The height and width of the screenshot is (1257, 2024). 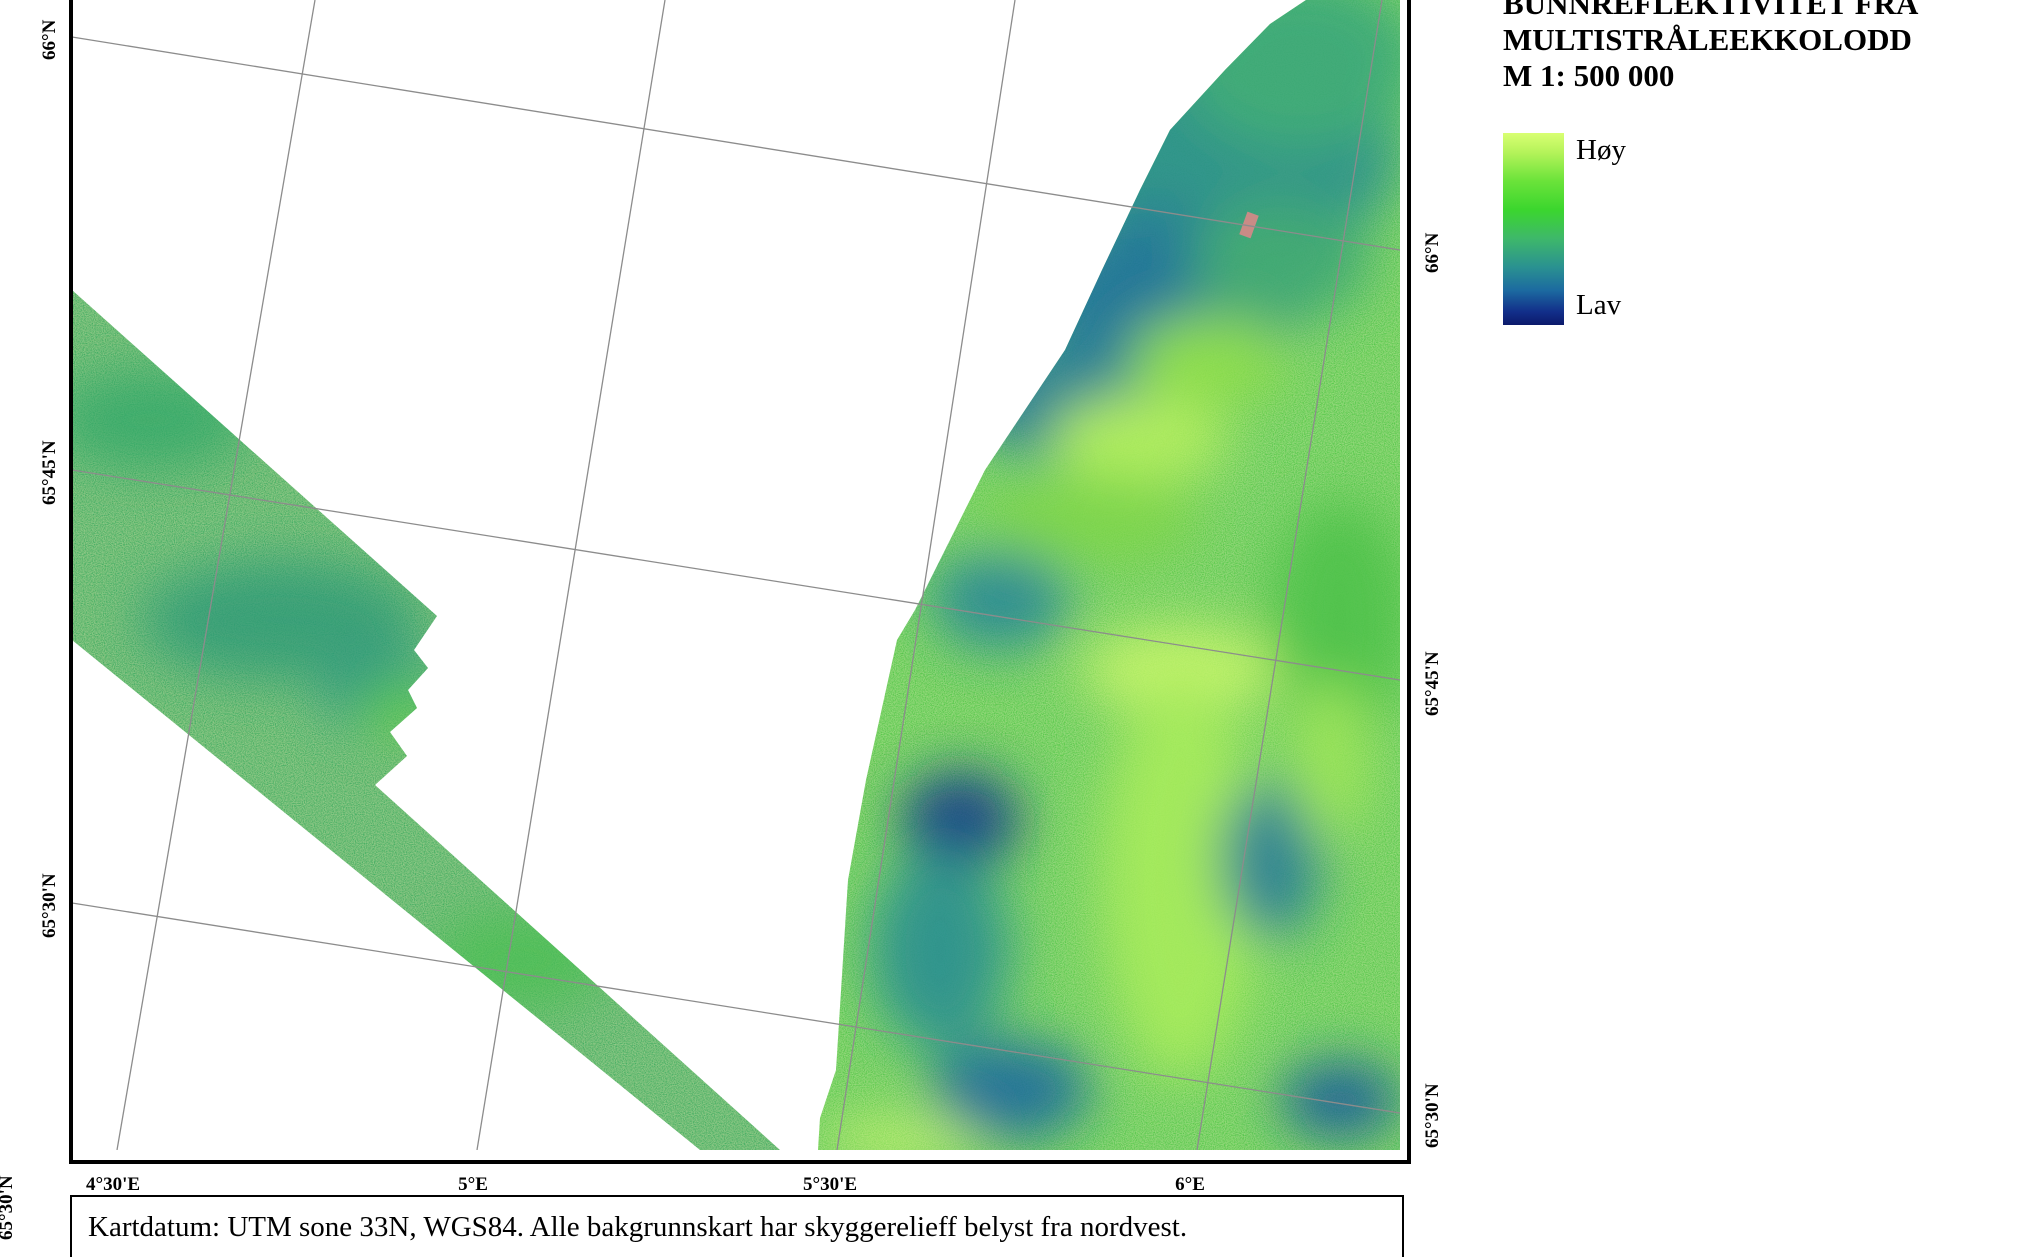 I want to click on legend-title-line: BUNNREFLEKTIVITET FRA, so click(x=1711, y=10).